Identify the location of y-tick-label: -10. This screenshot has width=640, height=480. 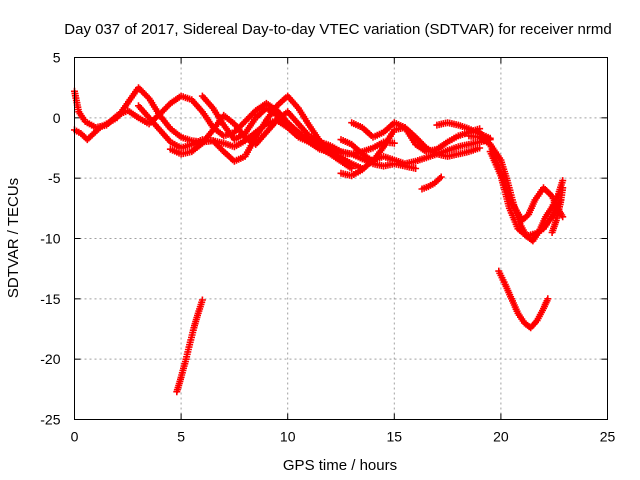
(50, 239).